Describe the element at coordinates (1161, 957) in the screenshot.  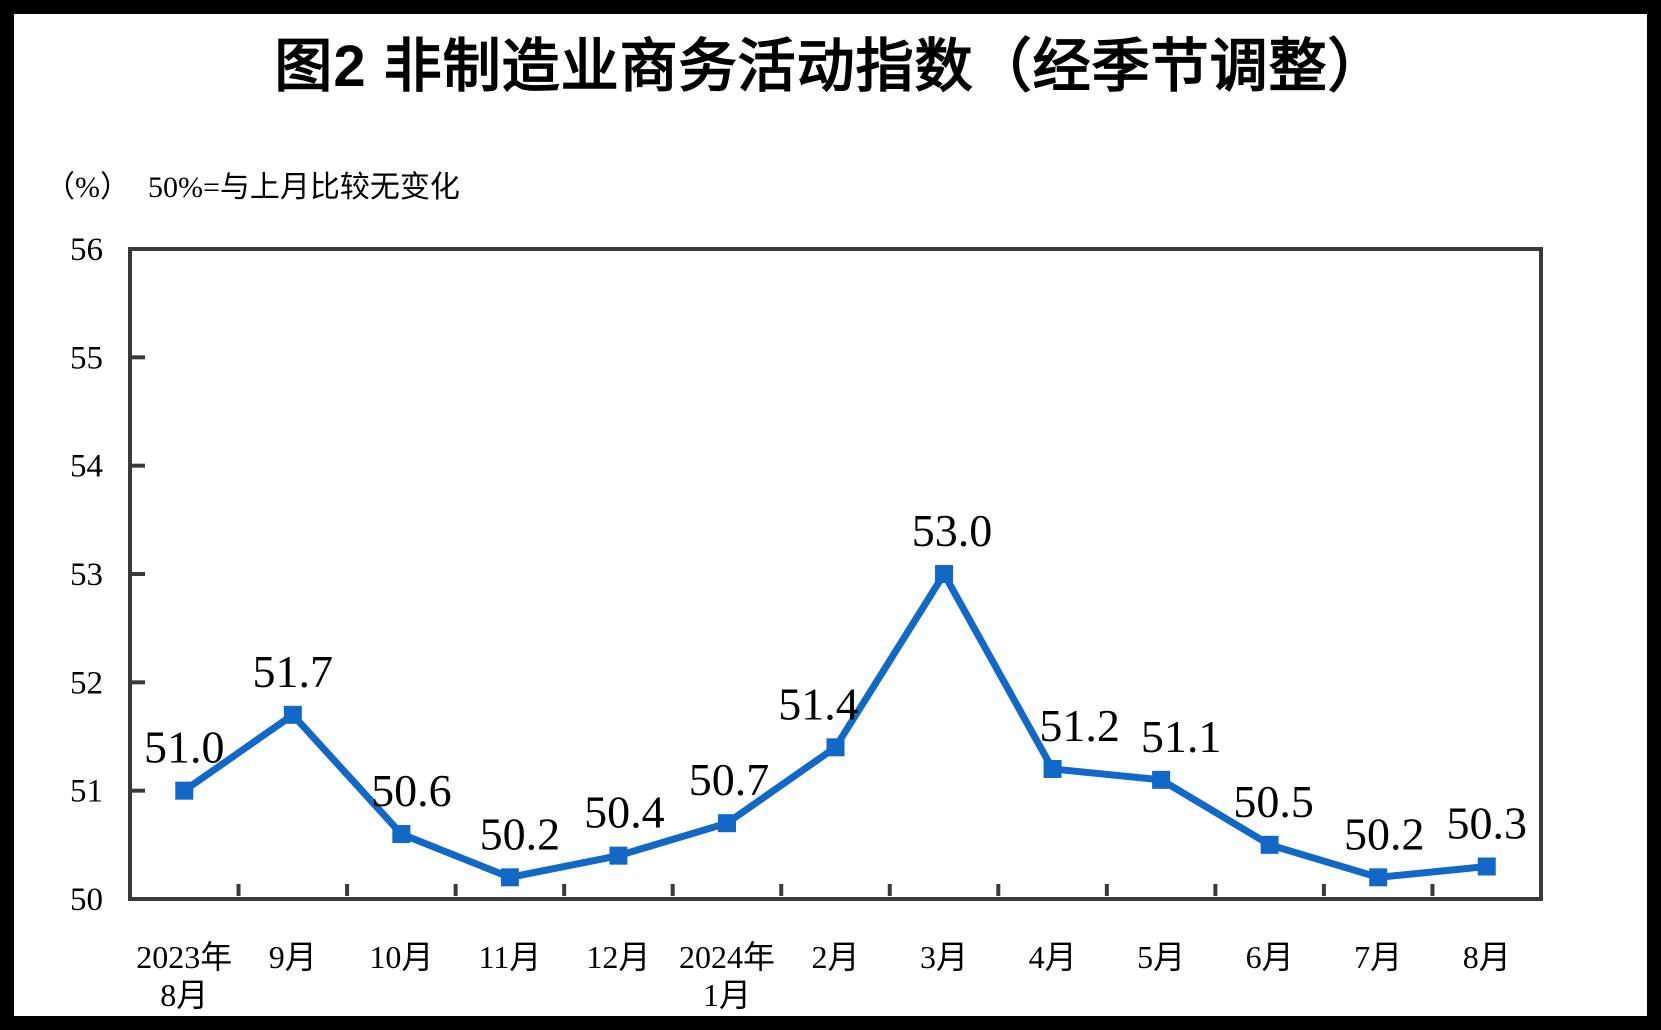
I see `x-axis-label: 5月` at that location.